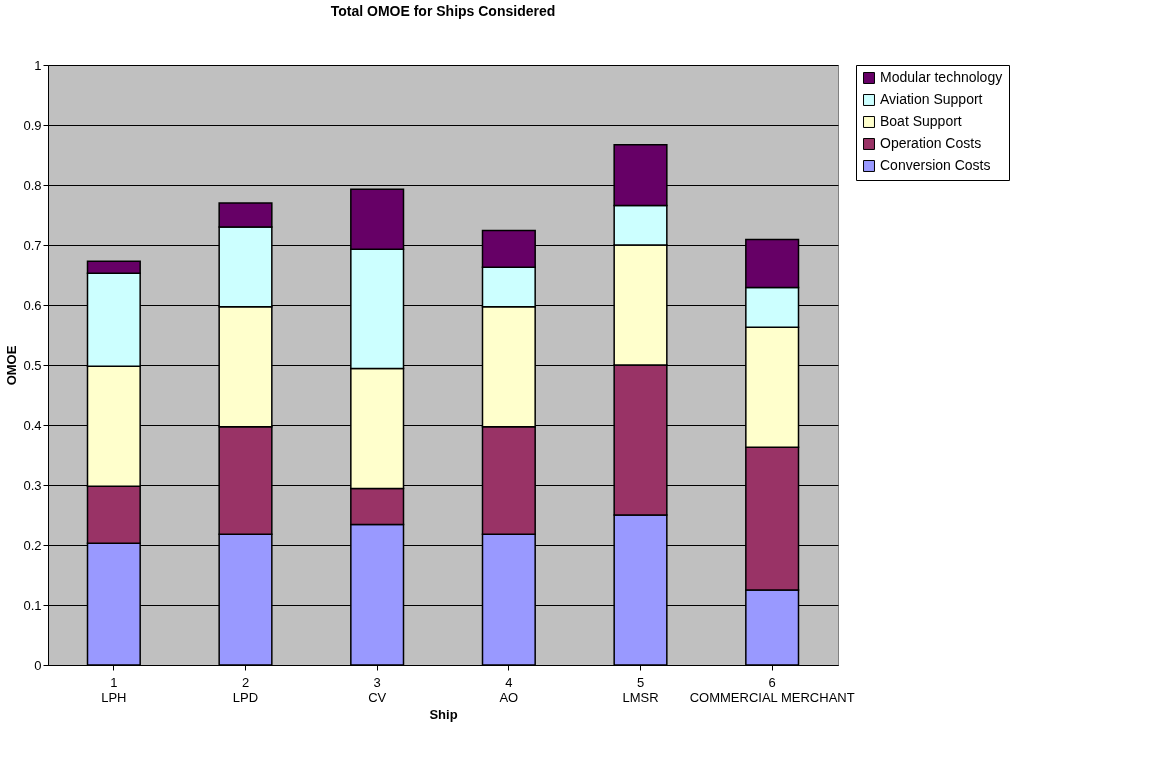 This screenshot has height=769, width=1168. What do you see at coordinates (38, 65) in the screenshot?
I see `y-tick-label: 1` at bounding box center [38, 65].